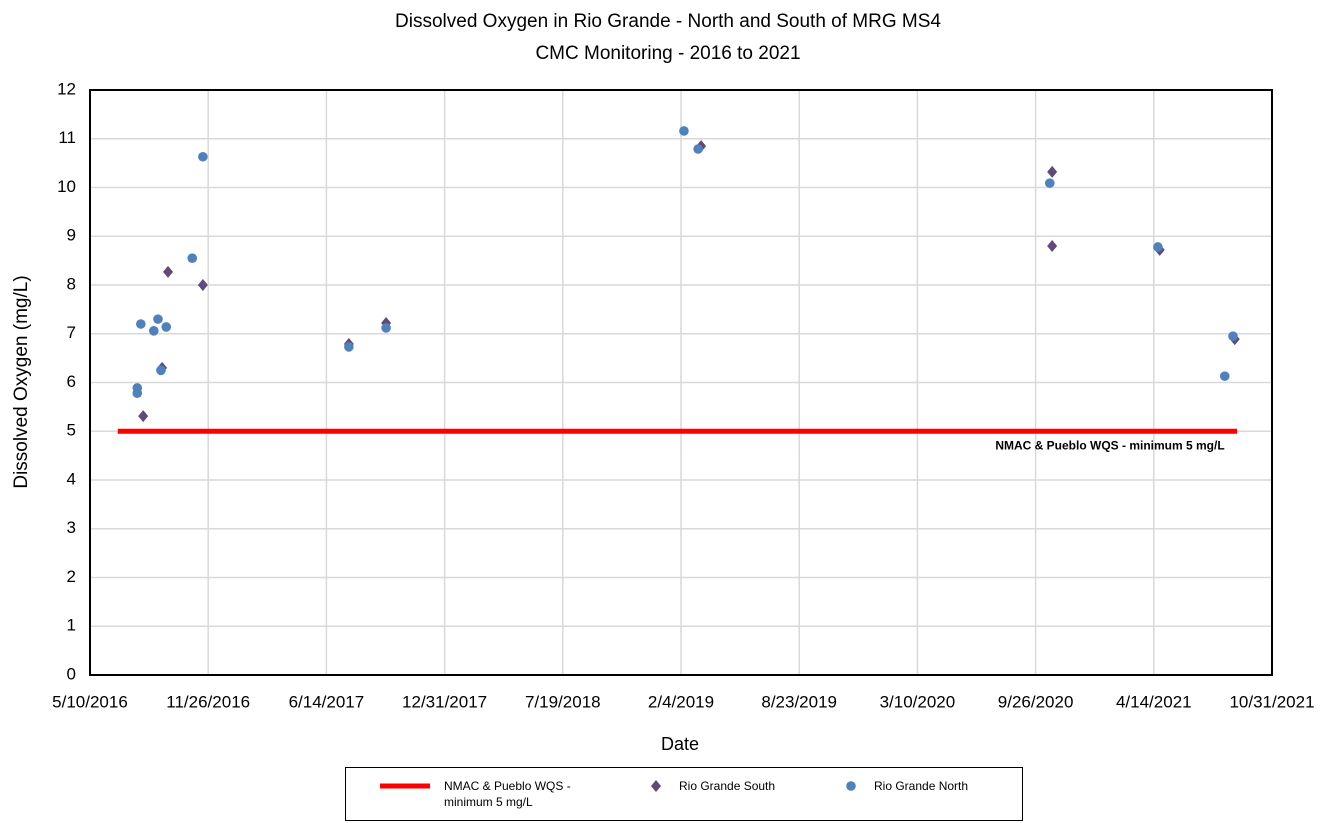 The height and width of the screenshot is (823, 1335). Describe the element at coordinates (680, 744) in the screenshot. I see `x-axis-label: Date` at that location.